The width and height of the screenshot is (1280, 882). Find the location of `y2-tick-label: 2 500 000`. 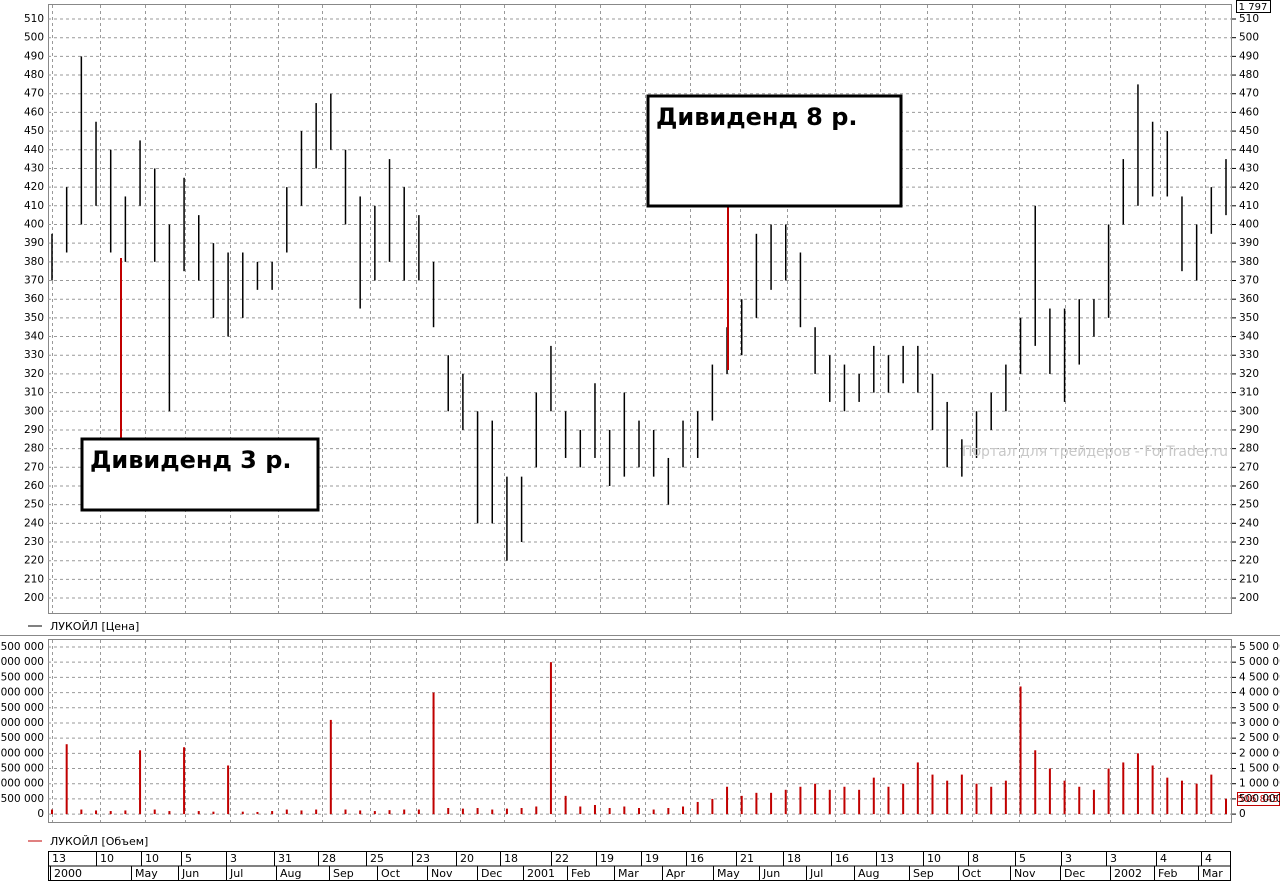

y2-tick-label: 2 500 000 is located at coordinates (1259, 738).